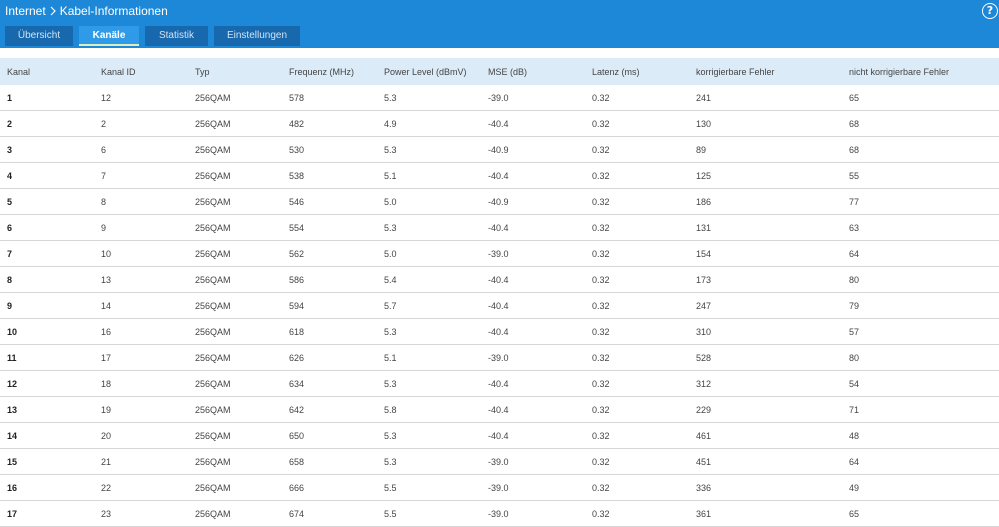 The image size is (999, 527). What do you see at coordinates (499, 149) in the screenshot?
I see `table-row: 3 6 256QAM 530 5.3 -40.9 0.32 89 68` at bounding box center [499, 149].